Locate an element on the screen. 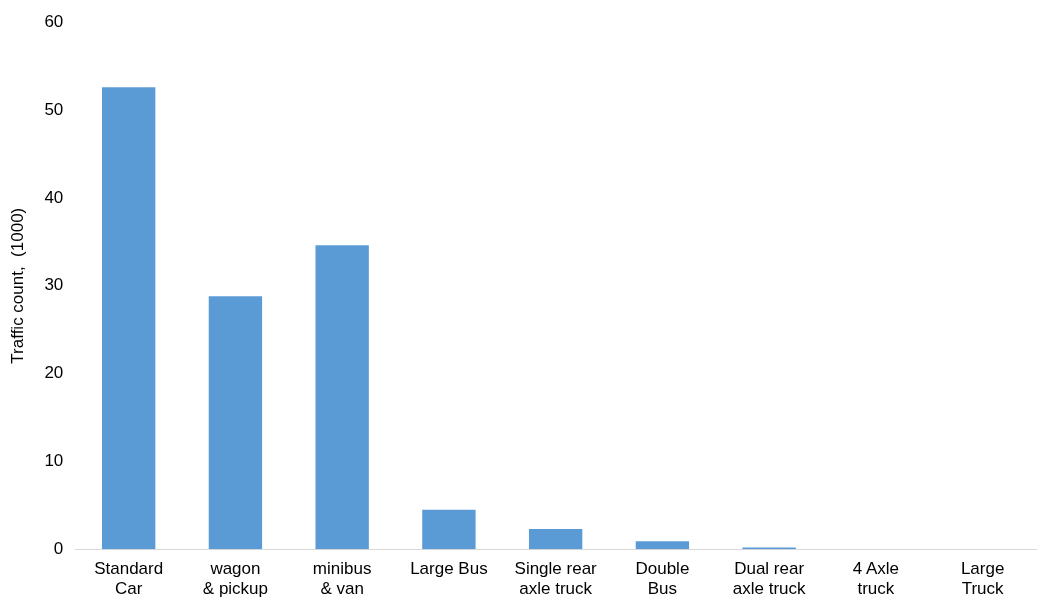 The image size is (1046, 610). y-tick-label: 40 is located at coordinates (54, 197).